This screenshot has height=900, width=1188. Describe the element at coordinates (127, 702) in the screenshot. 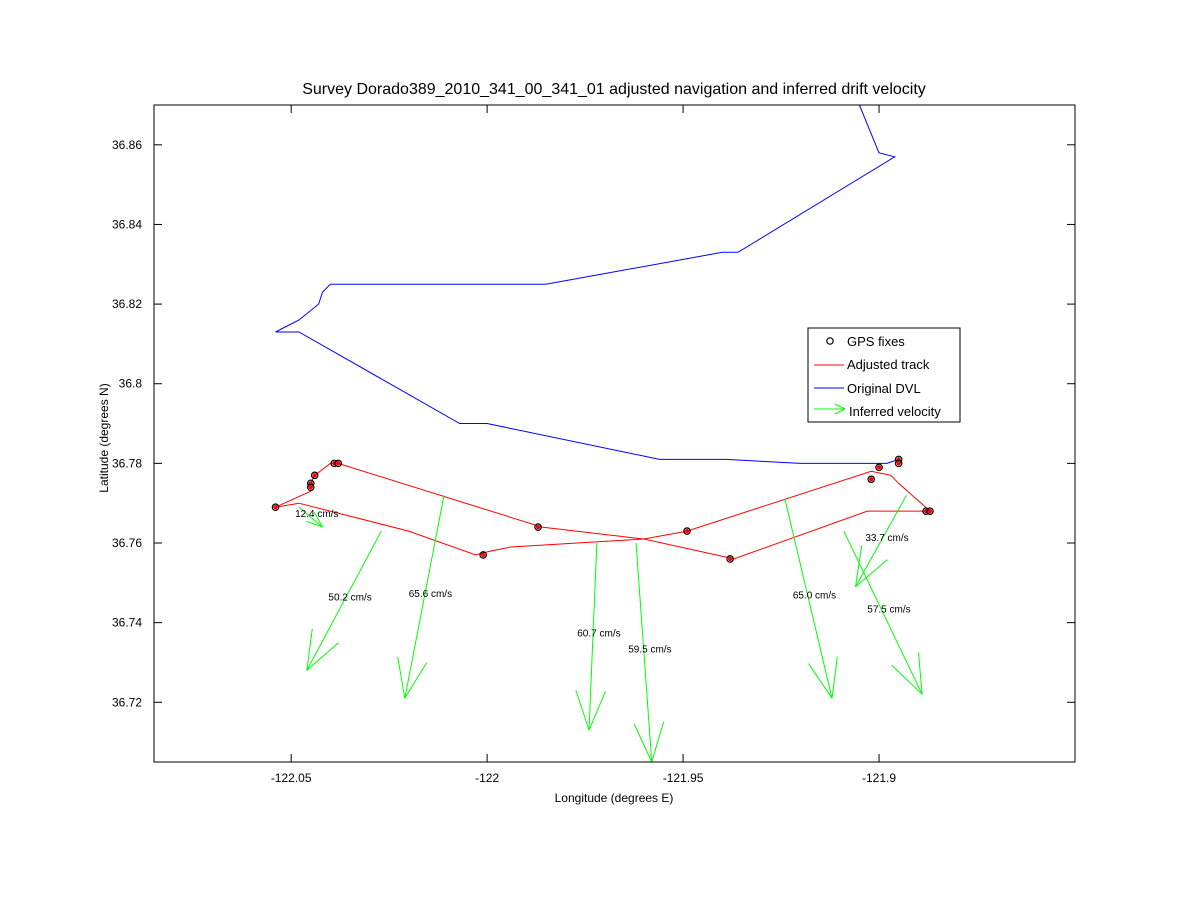

I see `y-tick-label: 36.72` at that location.